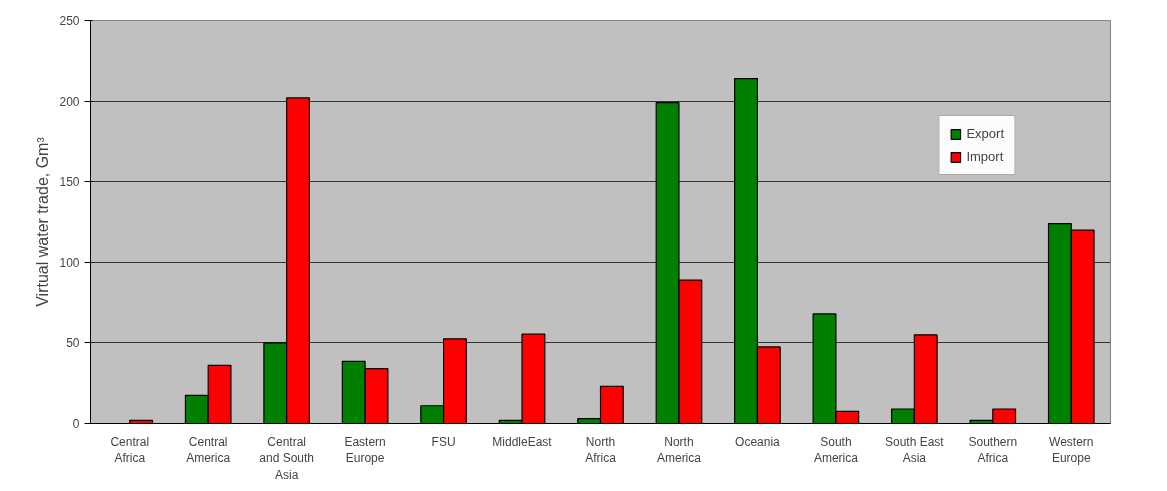  Describe the element at coordinates (365, 450) in the screenshot. I see `x-tick-label: Eastern Europe` at that location.